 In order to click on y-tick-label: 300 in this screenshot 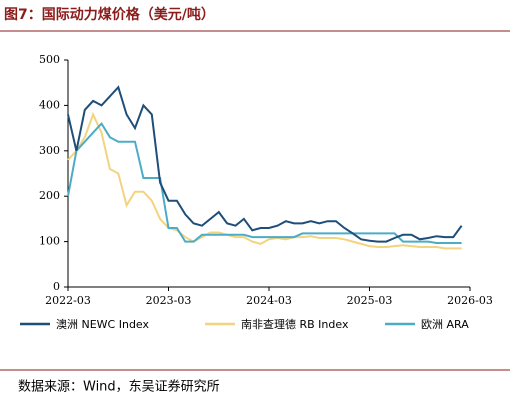, I will do `click(49, 150)`.